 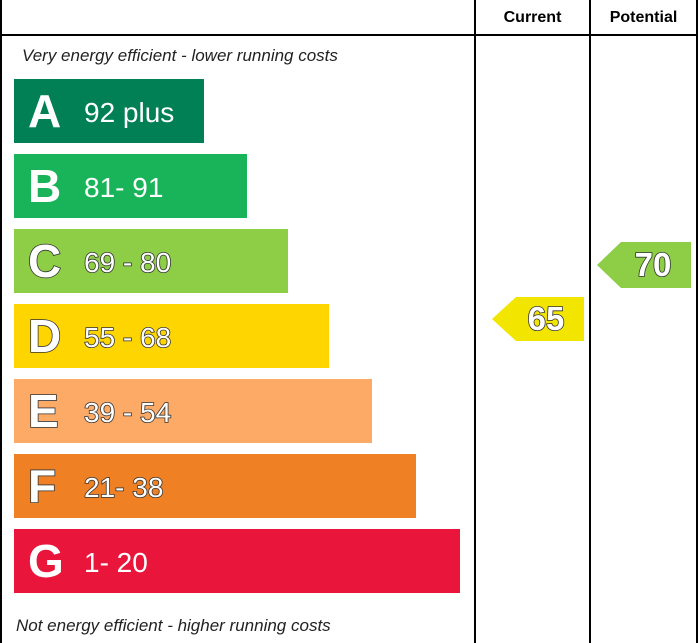 What do you see at coordinates (215, 486) in the screenshot?
I see `band-f: F 21- 38` at bounding box center [215, 486].